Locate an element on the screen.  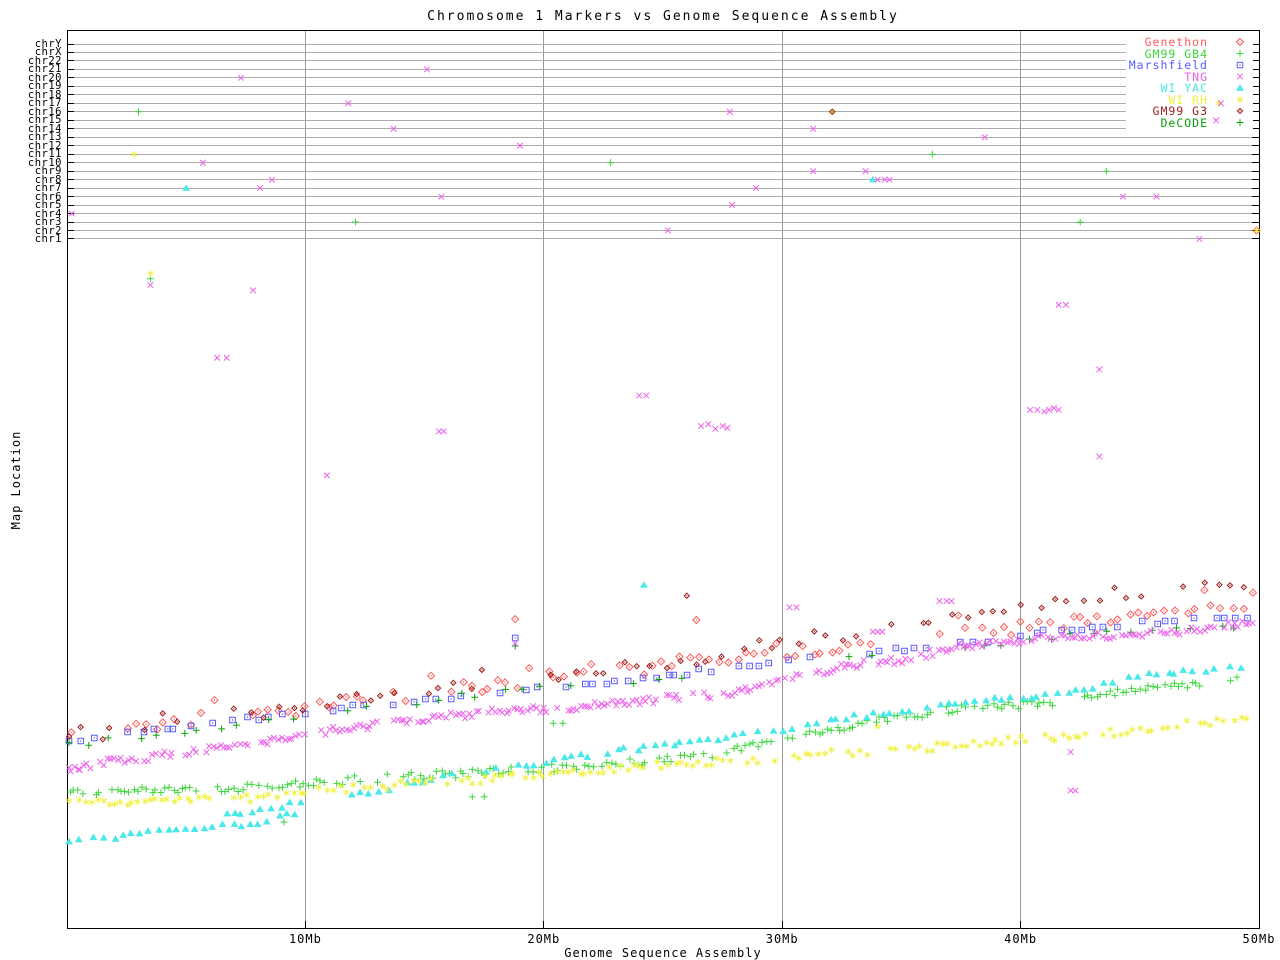
chromosome-label: chr18 is located at coordinates (44, 94).